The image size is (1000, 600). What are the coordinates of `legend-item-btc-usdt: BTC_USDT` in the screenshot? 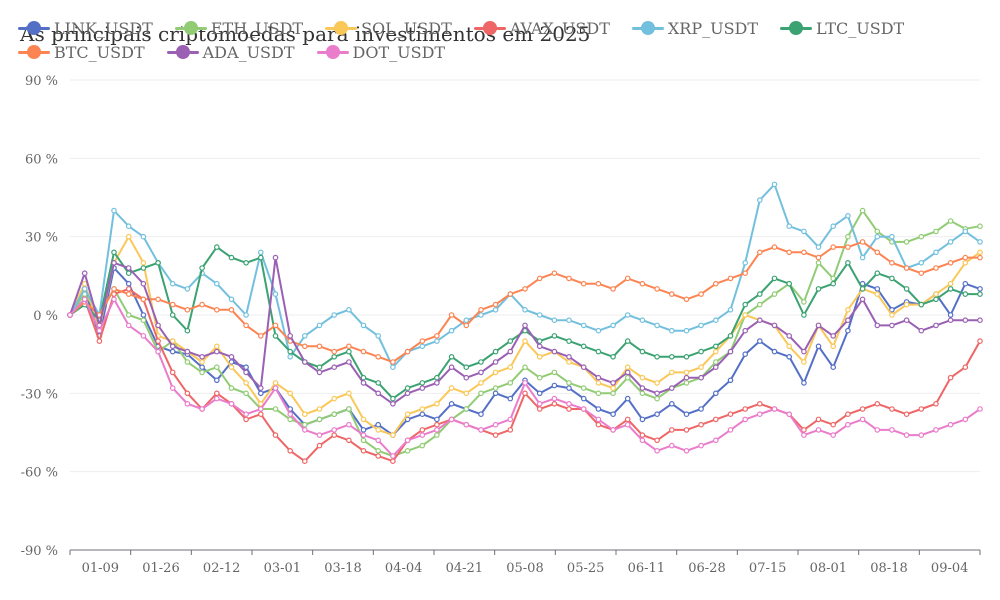 It's located at (81, 52).